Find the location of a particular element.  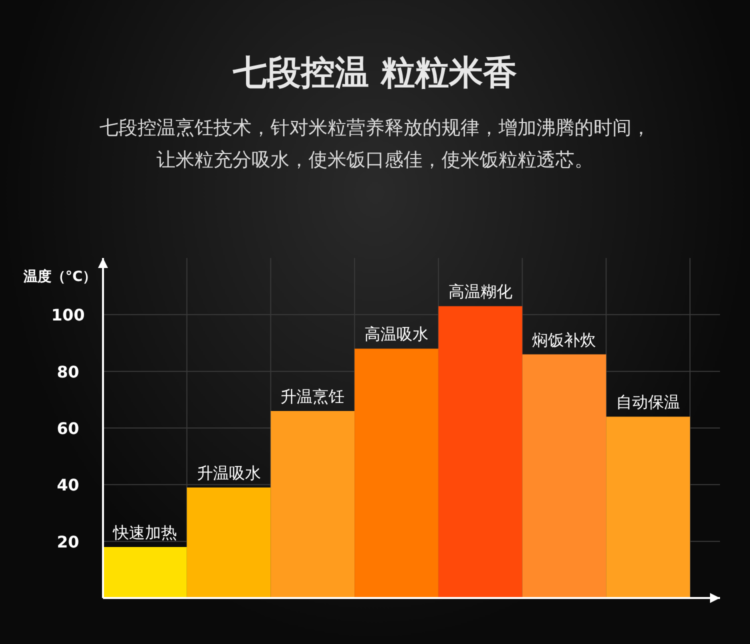

y-axis-title: 温度（°C） is located at coordinates (59, 276).